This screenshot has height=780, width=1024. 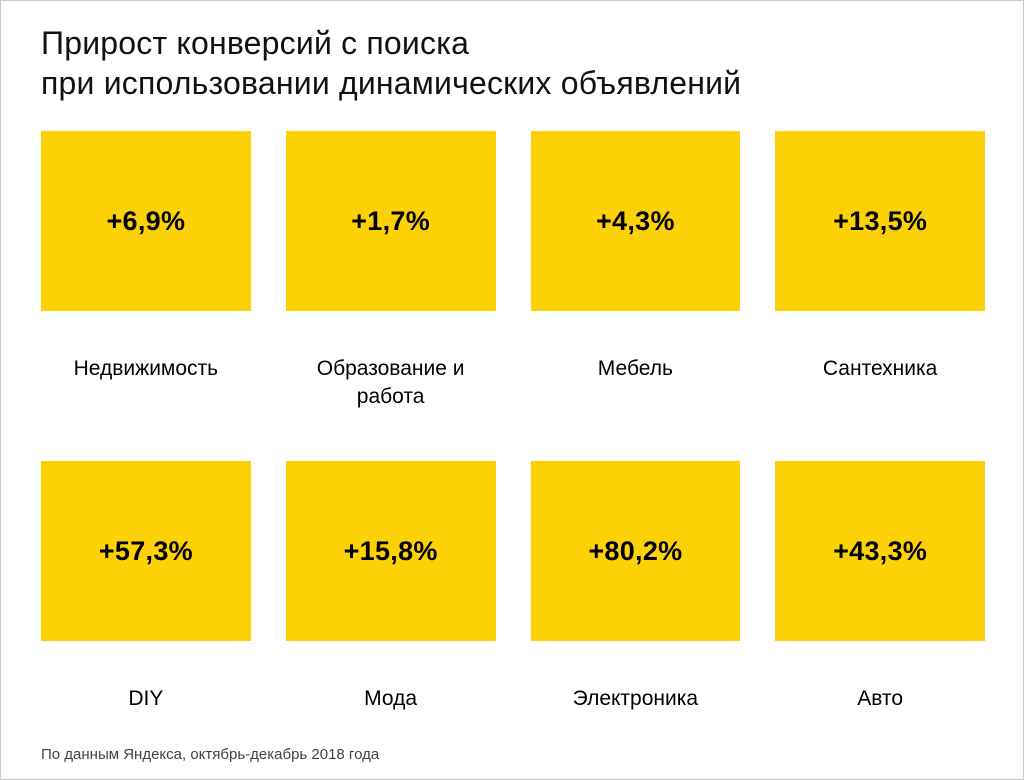 I want to click on chart-cell-education: +1,7% Образование и работа, so click(x=390, y=296).